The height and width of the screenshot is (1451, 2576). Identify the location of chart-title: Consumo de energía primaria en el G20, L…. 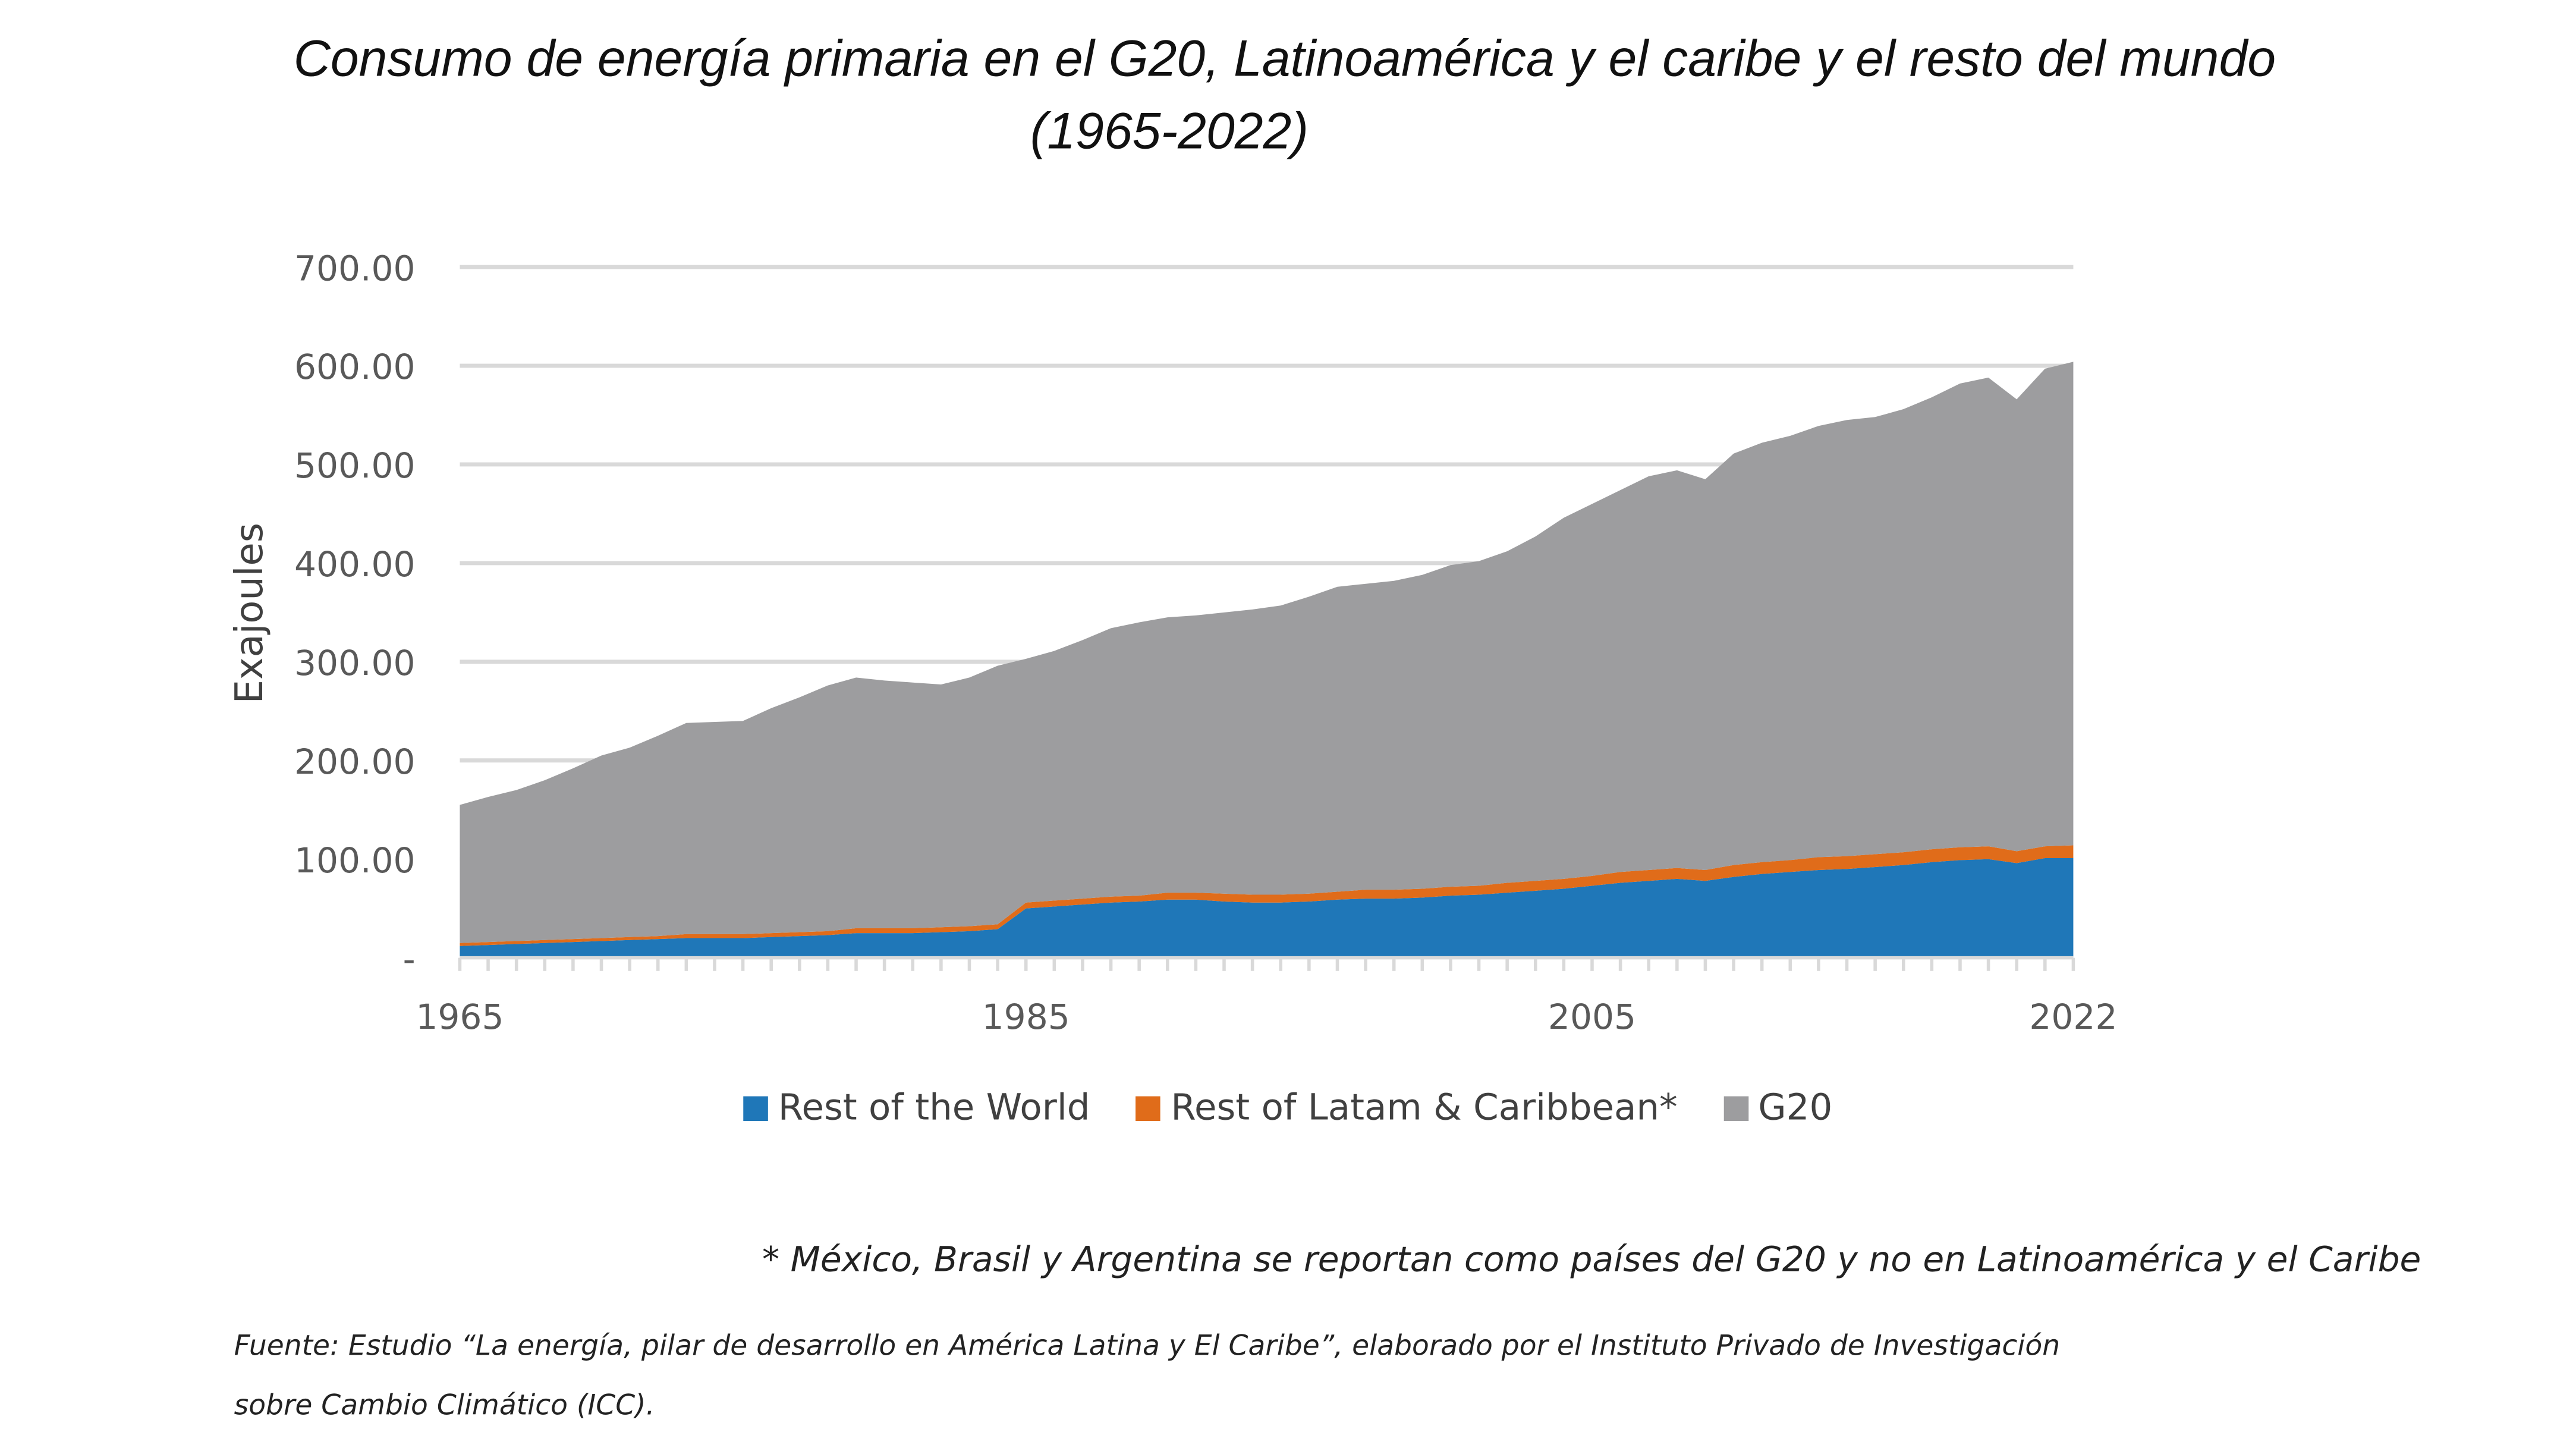
(1284, 58).